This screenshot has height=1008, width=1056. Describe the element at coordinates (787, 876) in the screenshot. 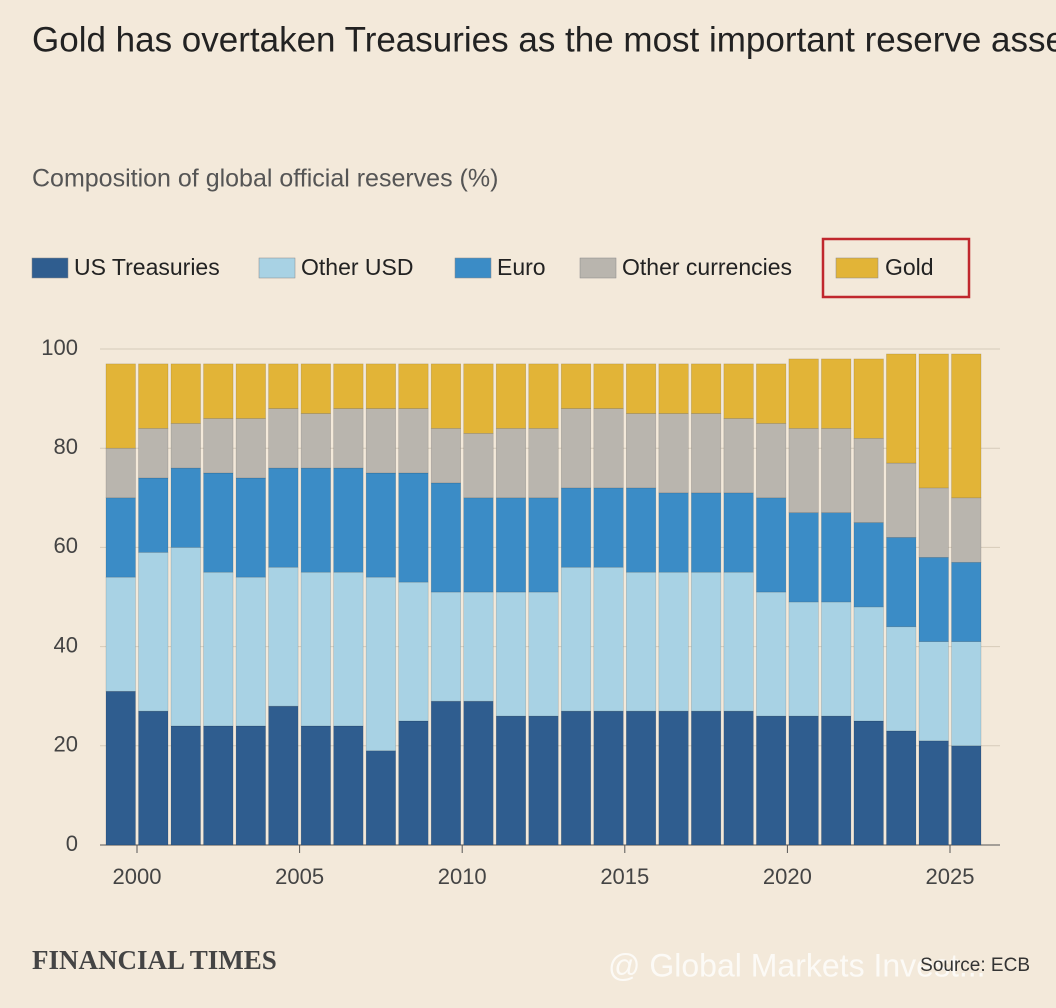

I see `x-tick-label: 2020` at that location.